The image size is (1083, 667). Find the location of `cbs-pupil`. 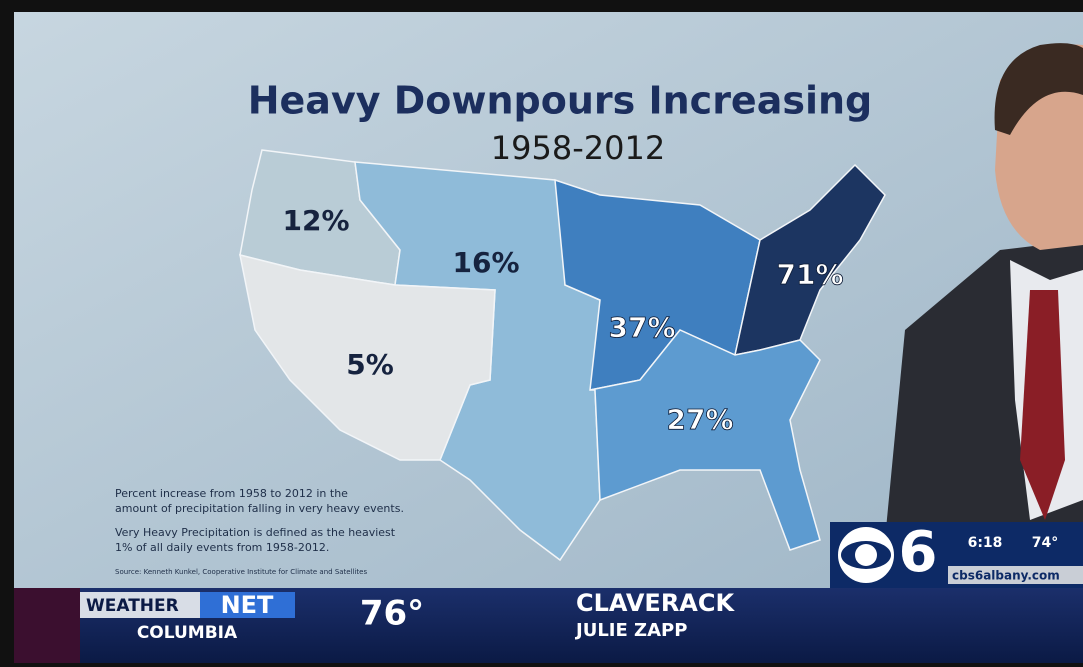

cbs-pupil is located at coordinates (866, 555).